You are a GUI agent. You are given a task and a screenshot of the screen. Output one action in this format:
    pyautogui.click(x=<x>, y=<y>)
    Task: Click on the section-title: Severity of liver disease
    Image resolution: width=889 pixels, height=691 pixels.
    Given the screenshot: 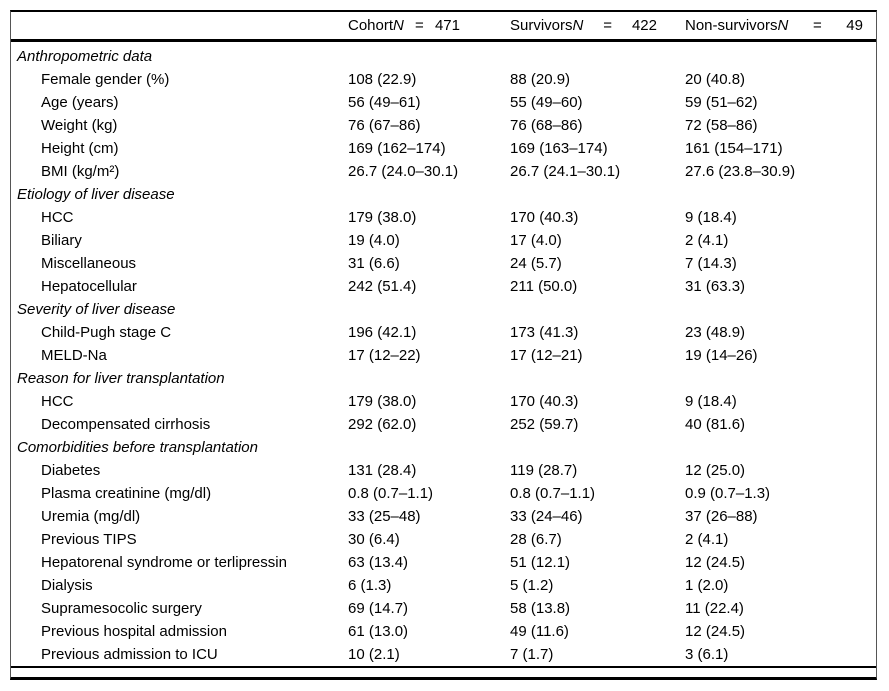 What is the action you would take?
    pyautogui.click(x=96, y=309)
    